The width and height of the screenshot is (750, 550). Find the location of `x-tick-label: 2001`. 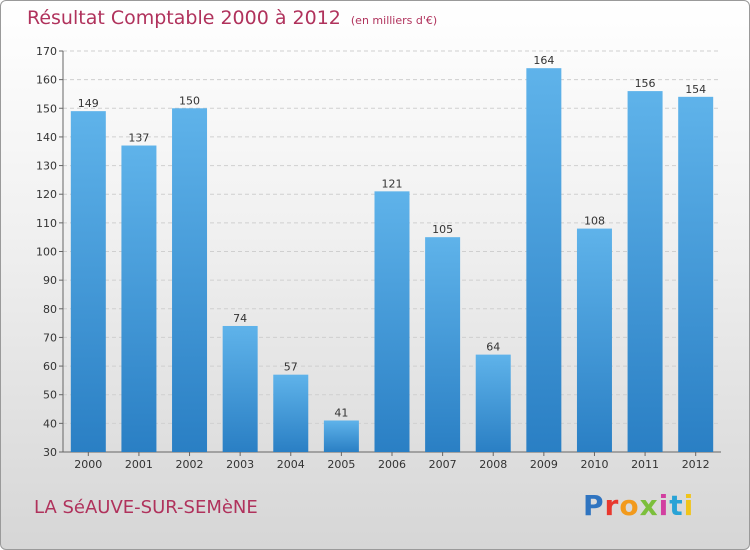

x-tick-label: 2001 is located at coordinates (139, 464).